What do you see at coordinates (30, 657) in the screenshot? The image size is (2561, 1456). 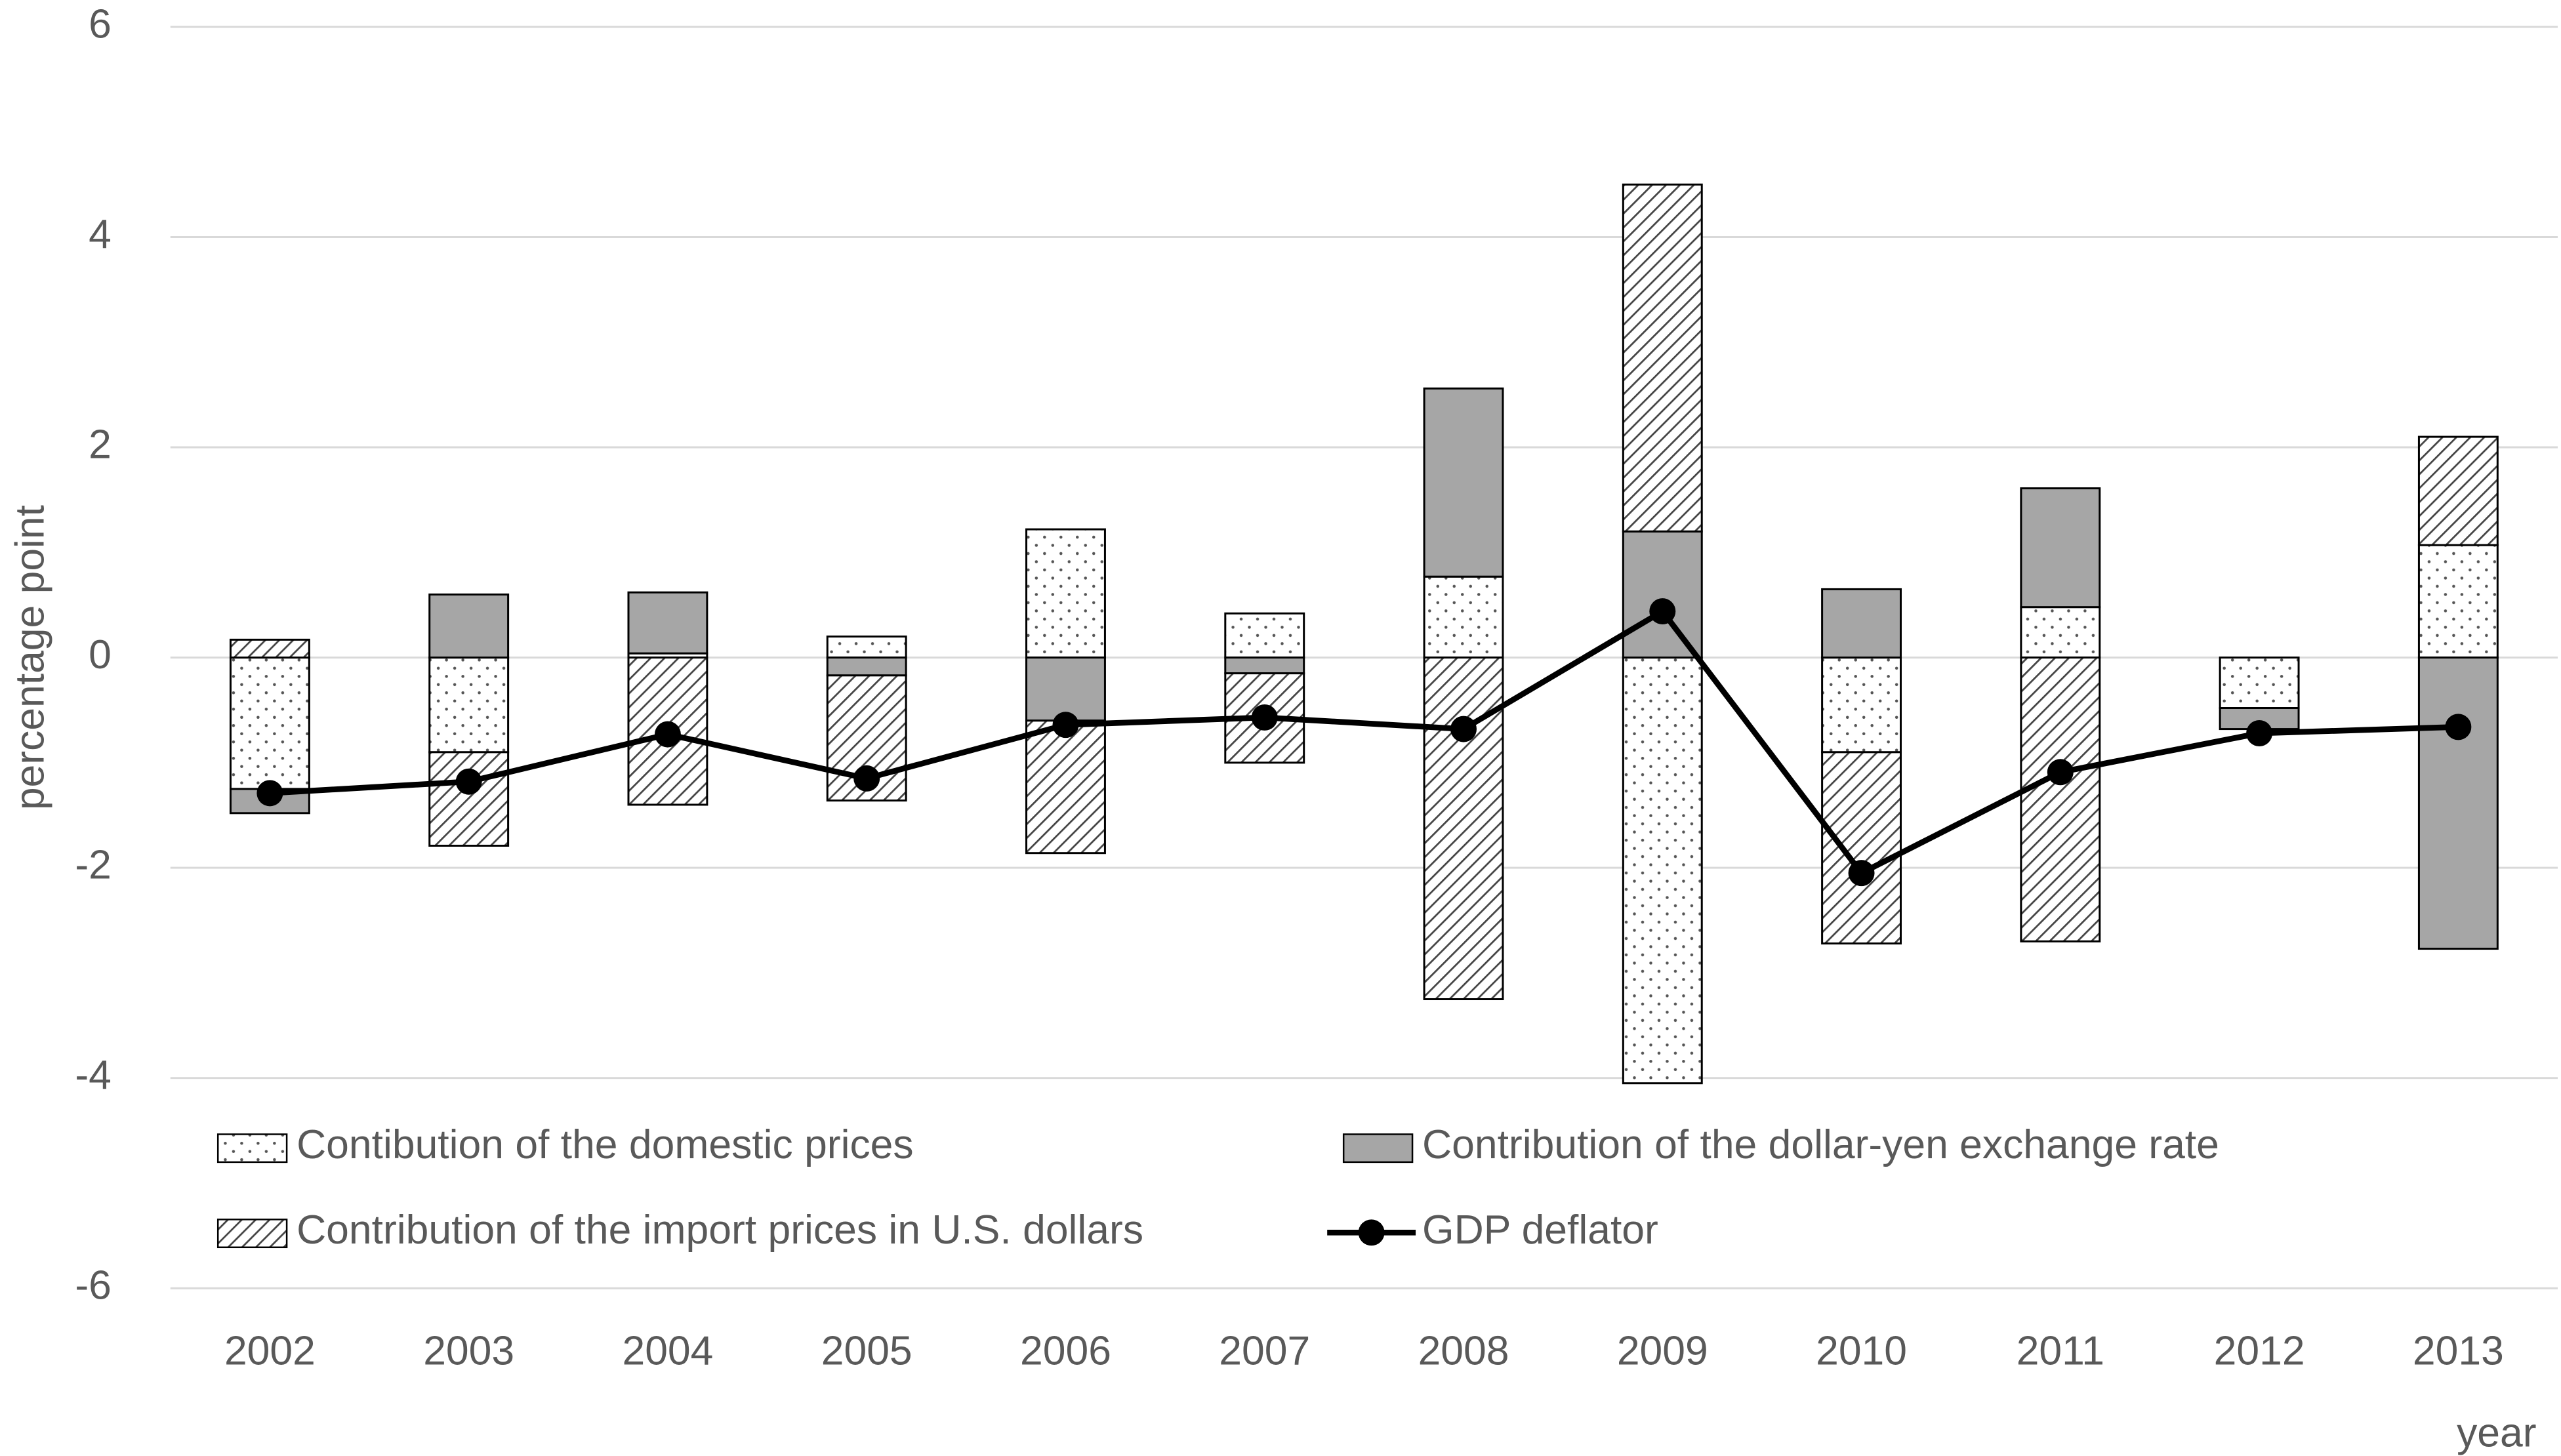 I see `y-axis-label: percentage point` at bounding box center [30, 657].